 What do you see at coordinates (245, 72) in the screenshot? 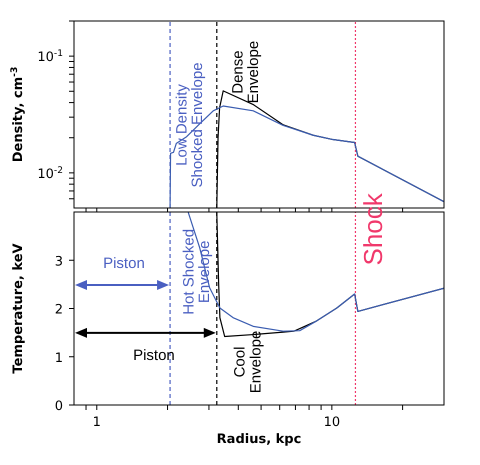
I see `annotation: Dense Envelope` at bounding box center [245, 72].